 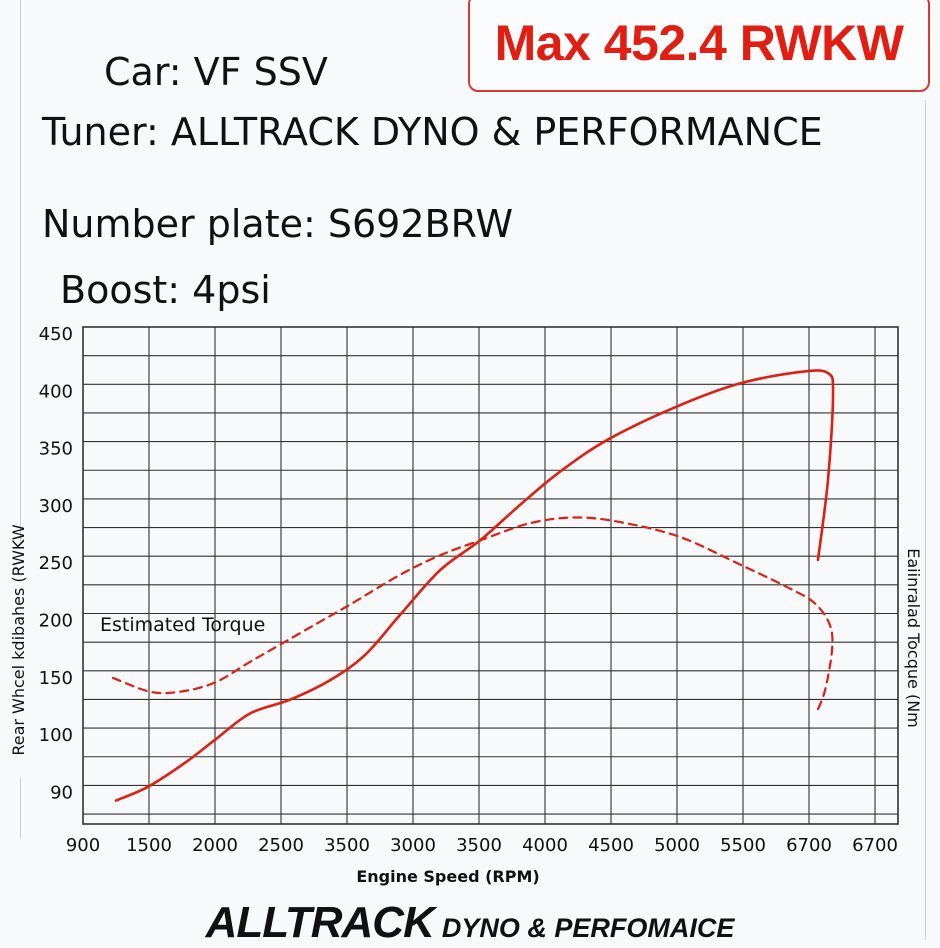 I want to click on x-tick-label: 1500, so click(x=149, y=845).